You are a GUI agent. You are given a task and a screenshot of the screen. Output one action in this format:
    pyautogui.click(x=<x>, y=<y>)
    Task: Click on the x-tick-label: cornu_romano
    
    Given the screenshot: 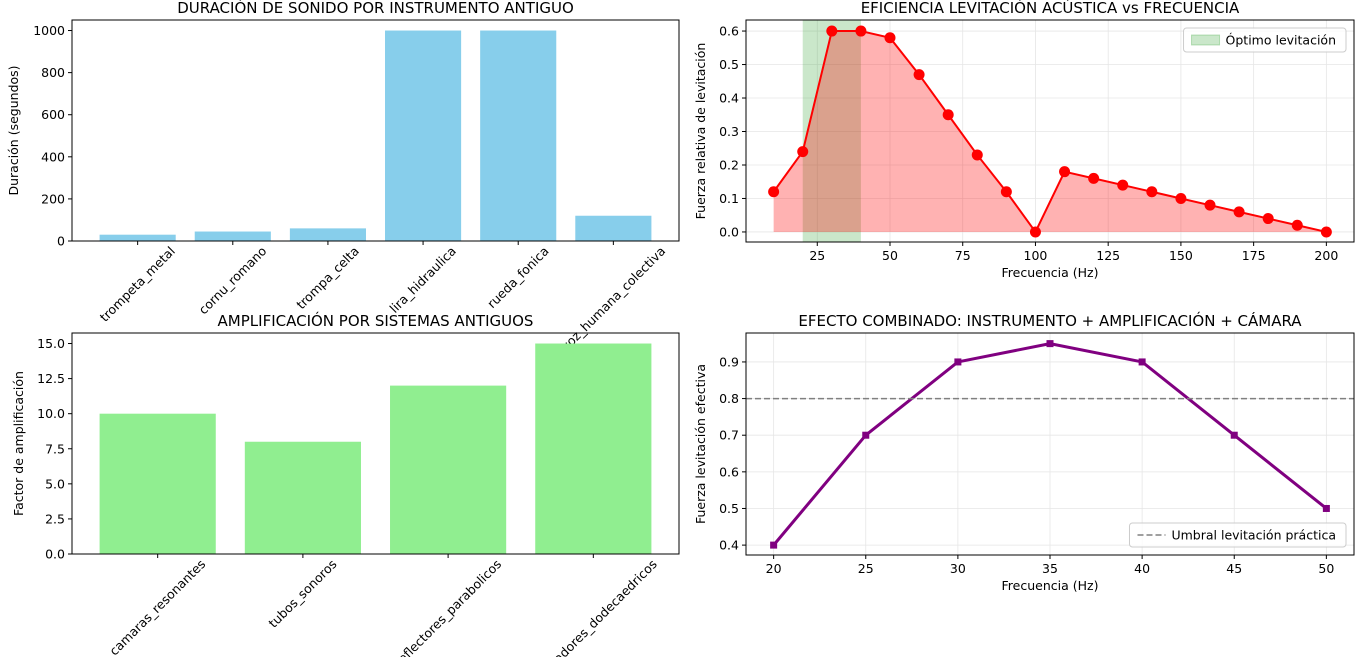 What is the action you would take?
    pyautogui.click(x=233, y=280)
    